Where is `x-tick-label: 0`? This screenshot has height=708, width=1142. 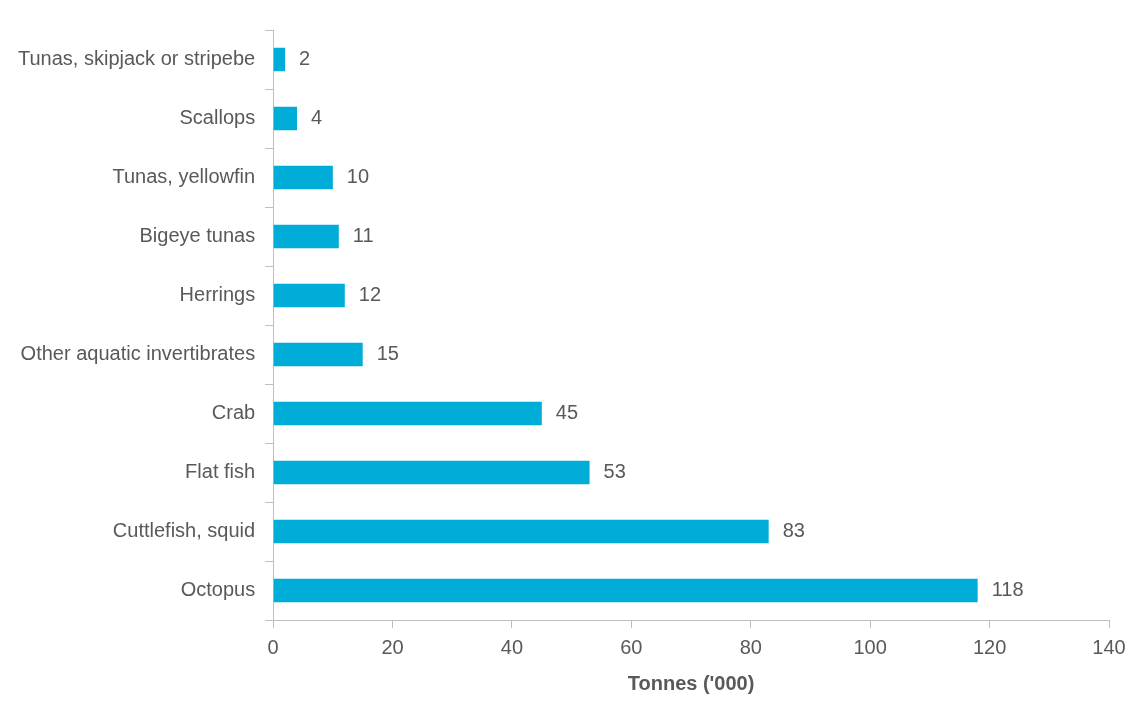
x-tick-label: 0 is located at coordinates (273, 646).